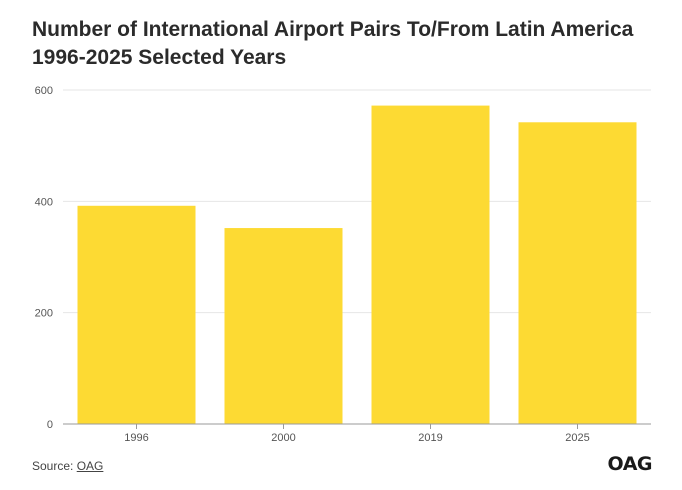 Image resolution: width=682 pixels, height=490 pixels. What do you see at coordinates (577, 273) in the screenshot?
I see `bar-2025` at bounding box center [577, 273].